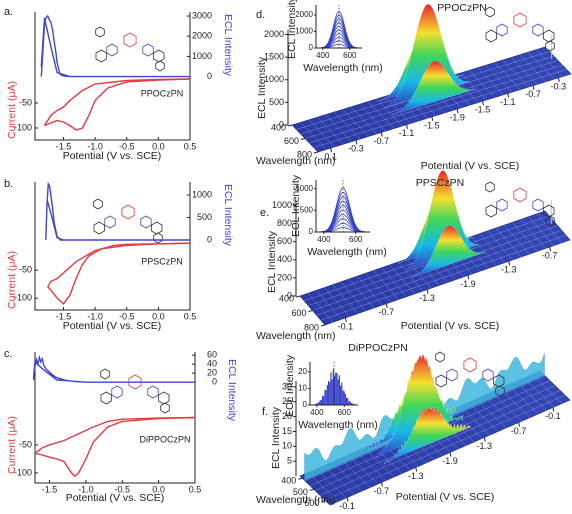 The image size is (572, 514). I want to click on inset-x-tick-label: 400, so click(324, 239).